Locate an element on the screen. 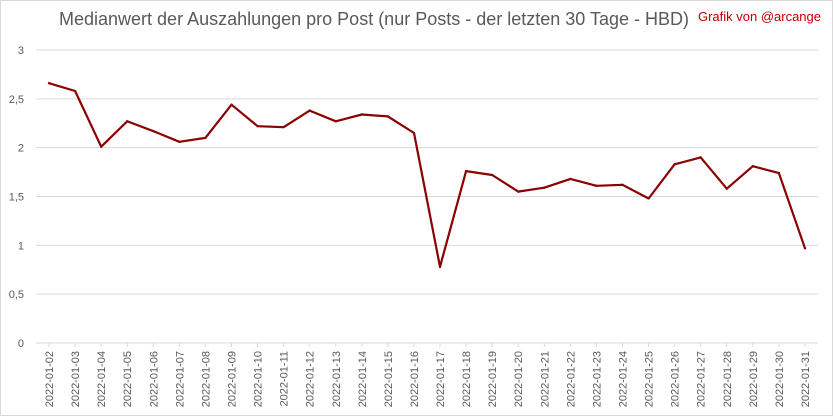 The width and height of the screenshot is (833, 416). x-tick-label: 2022-01-02 is located at coordinates (50, 379).